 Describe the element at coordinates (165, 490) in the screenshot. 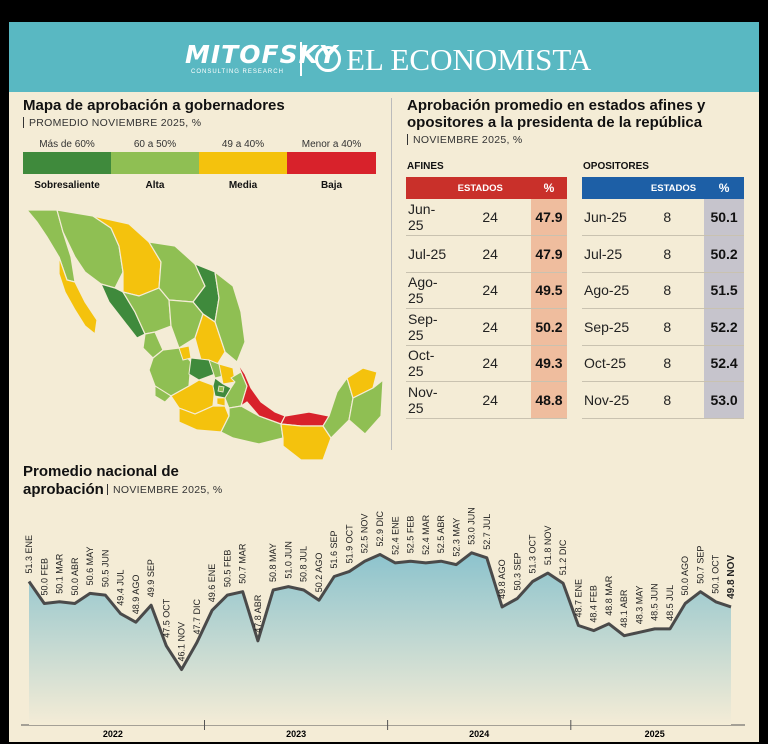

I see `line-subtitle: NOVIEMBRE 2025, %` at that location.